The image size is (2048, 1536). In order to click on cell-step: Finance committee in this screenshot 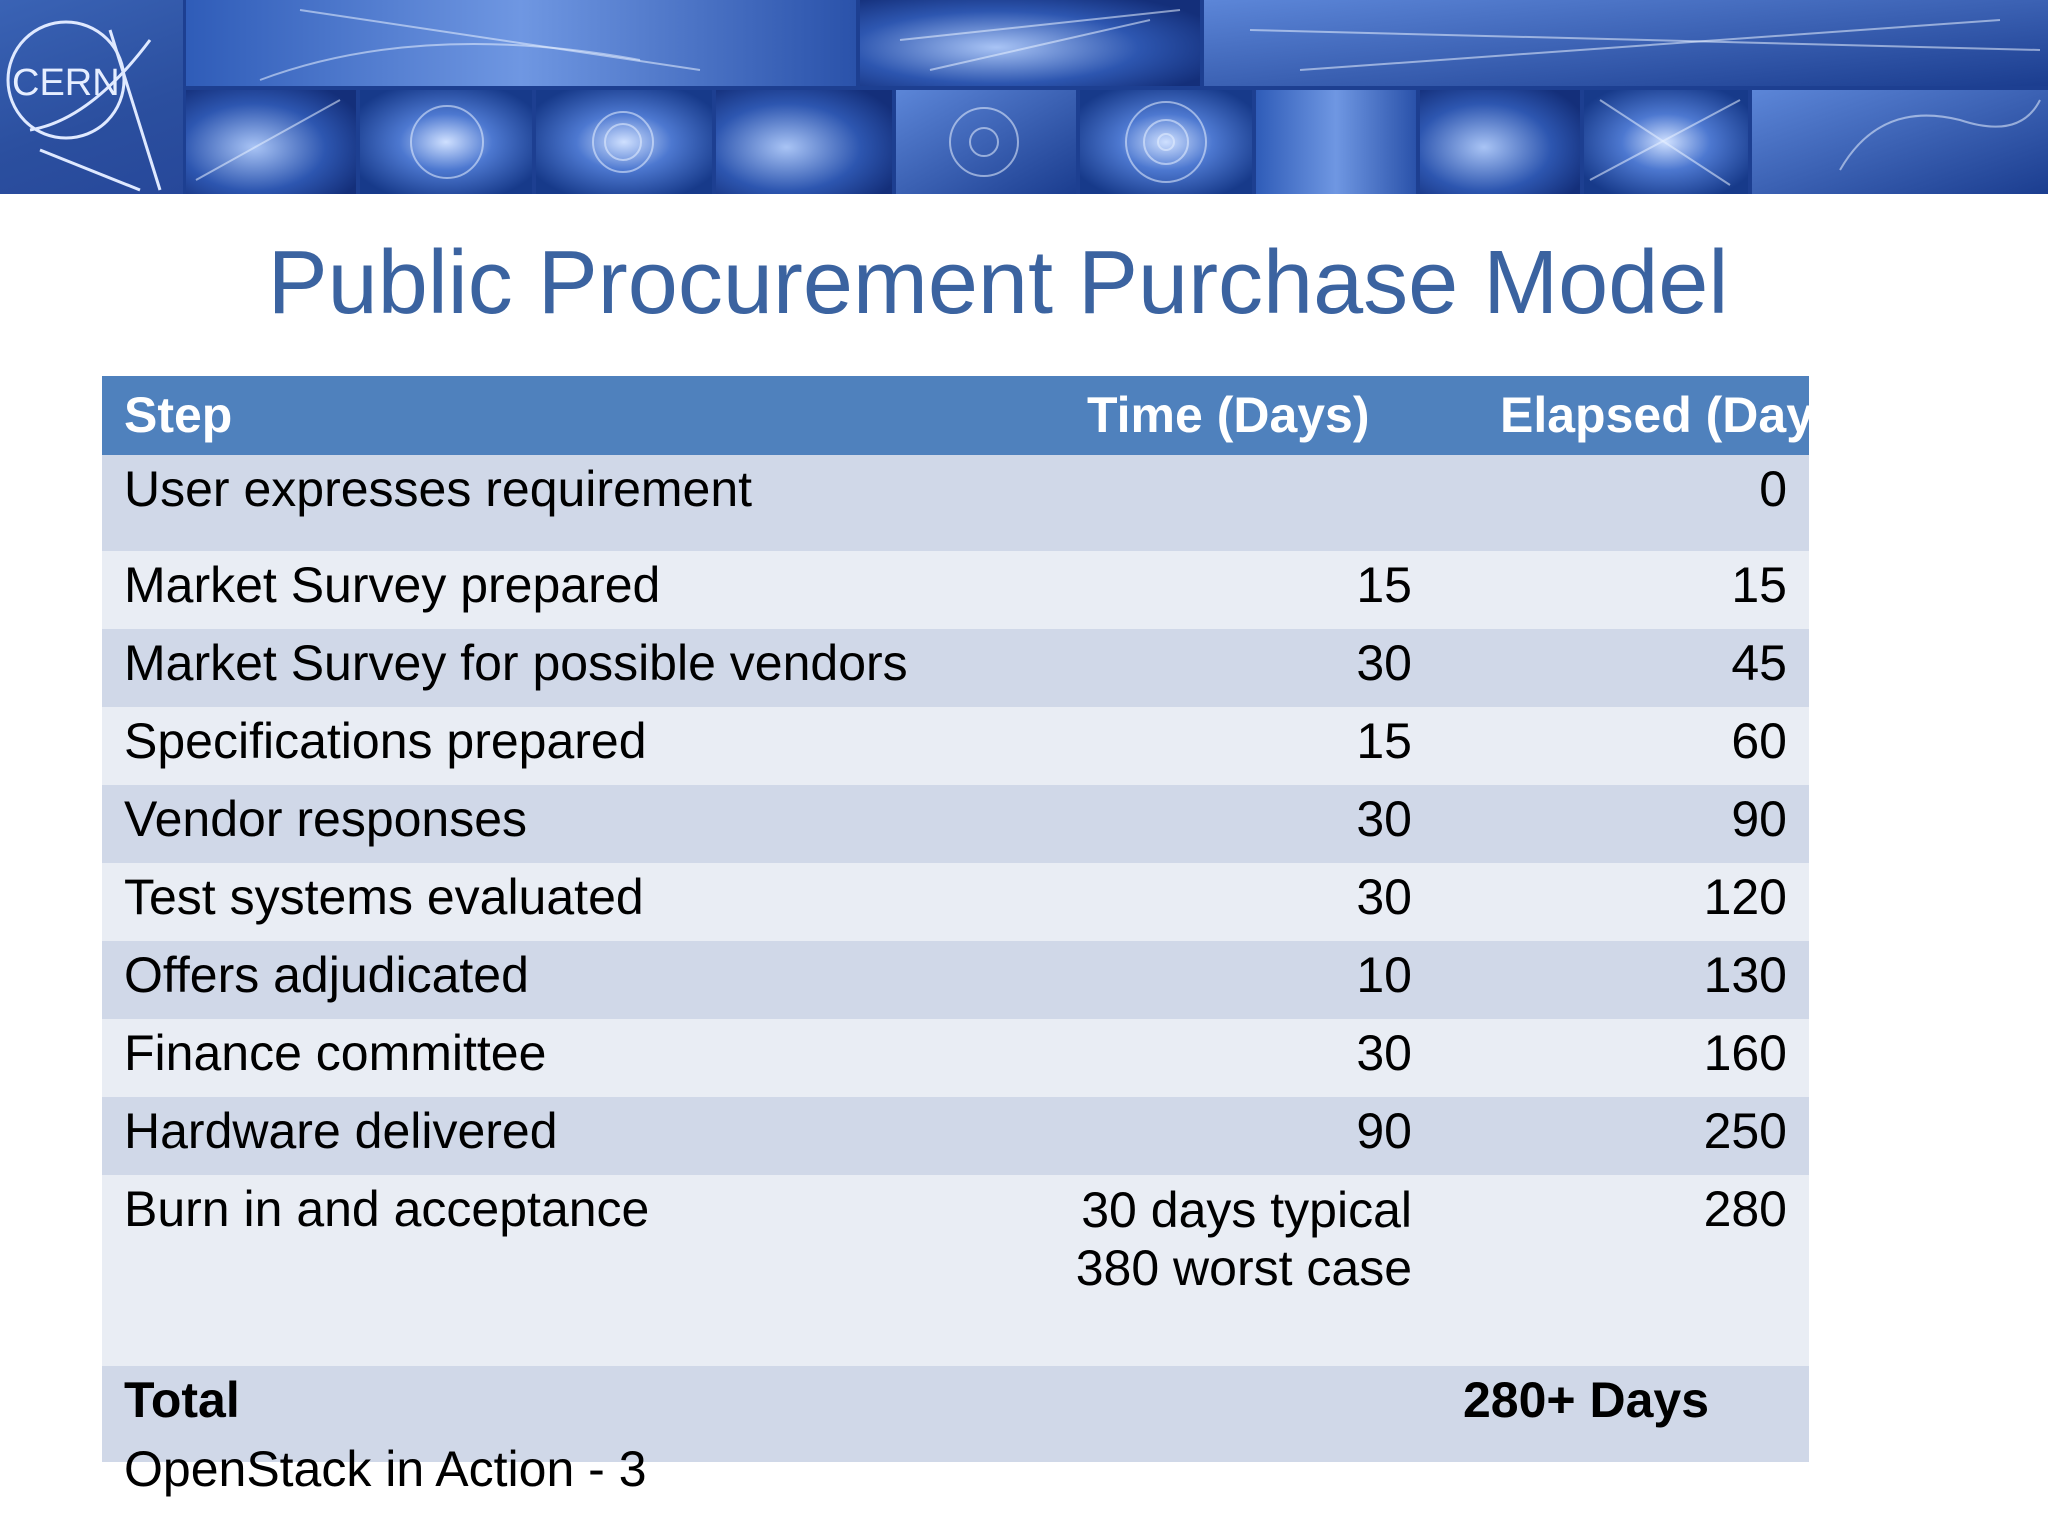, I will do `click(539, 1058)`.